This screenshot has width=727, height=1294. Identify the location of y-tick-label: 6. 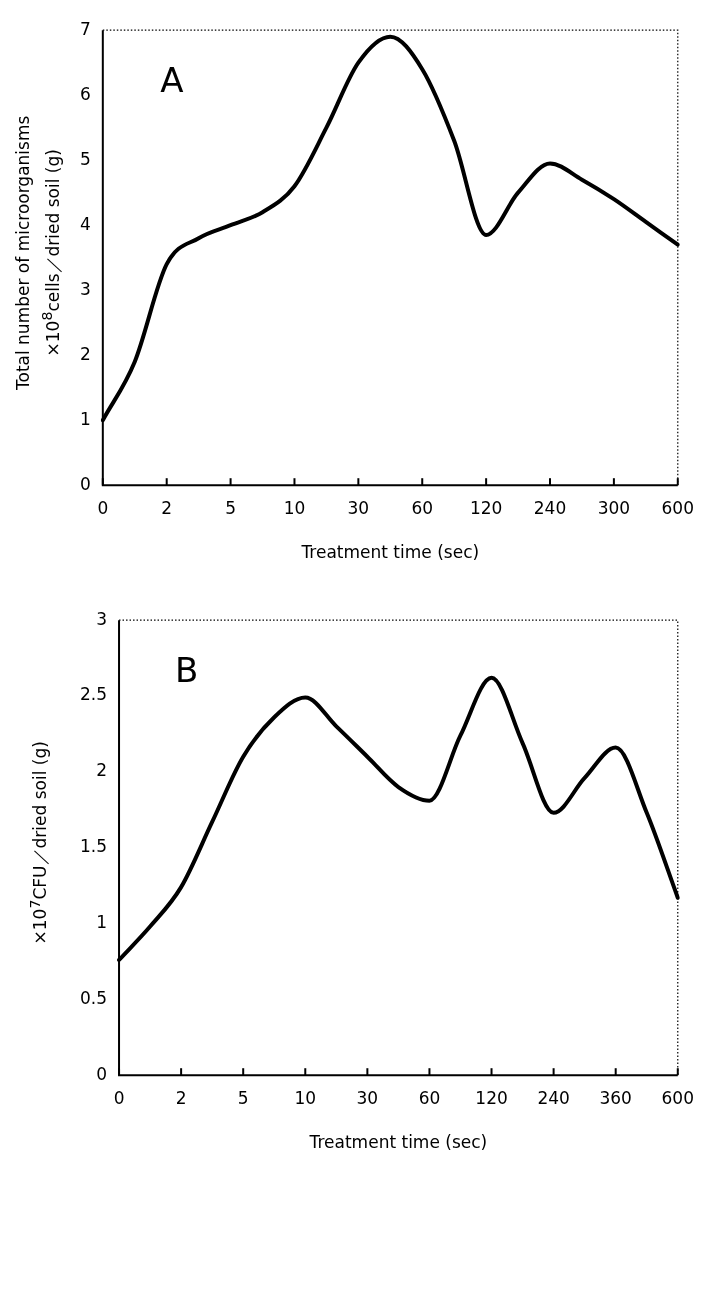
(85, 93).